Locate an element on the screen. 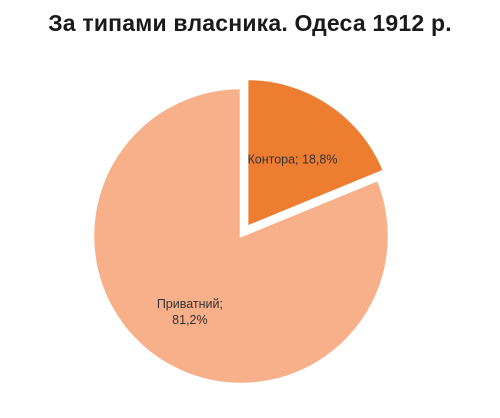  slice-label-line: Контора; 18,8% is located at coordinates (292, 159).